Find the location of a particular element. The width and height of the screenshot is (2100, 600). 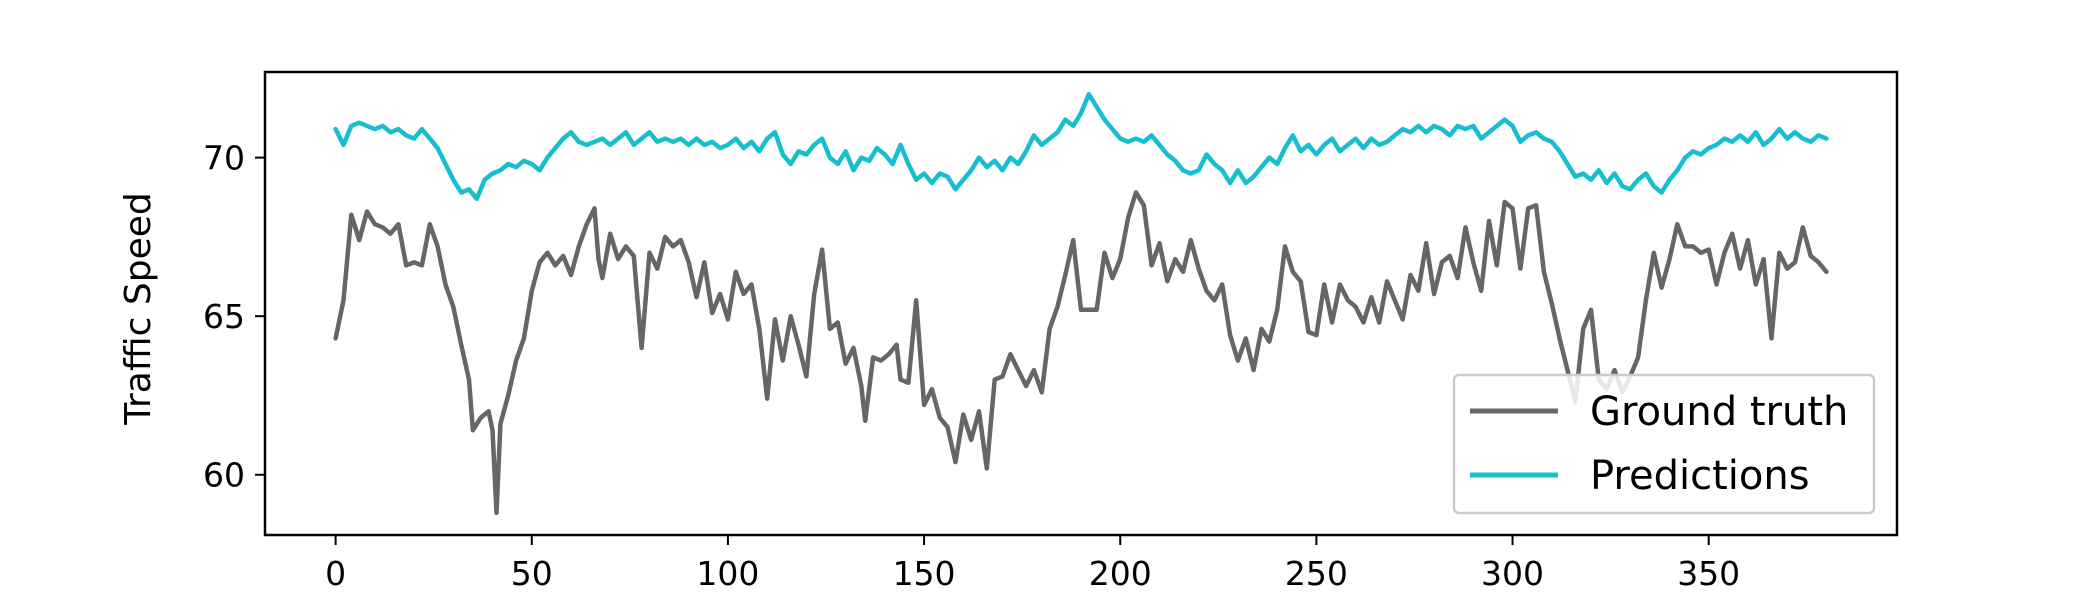

y-tick-label: 65 is located at coordinates (224, 316).